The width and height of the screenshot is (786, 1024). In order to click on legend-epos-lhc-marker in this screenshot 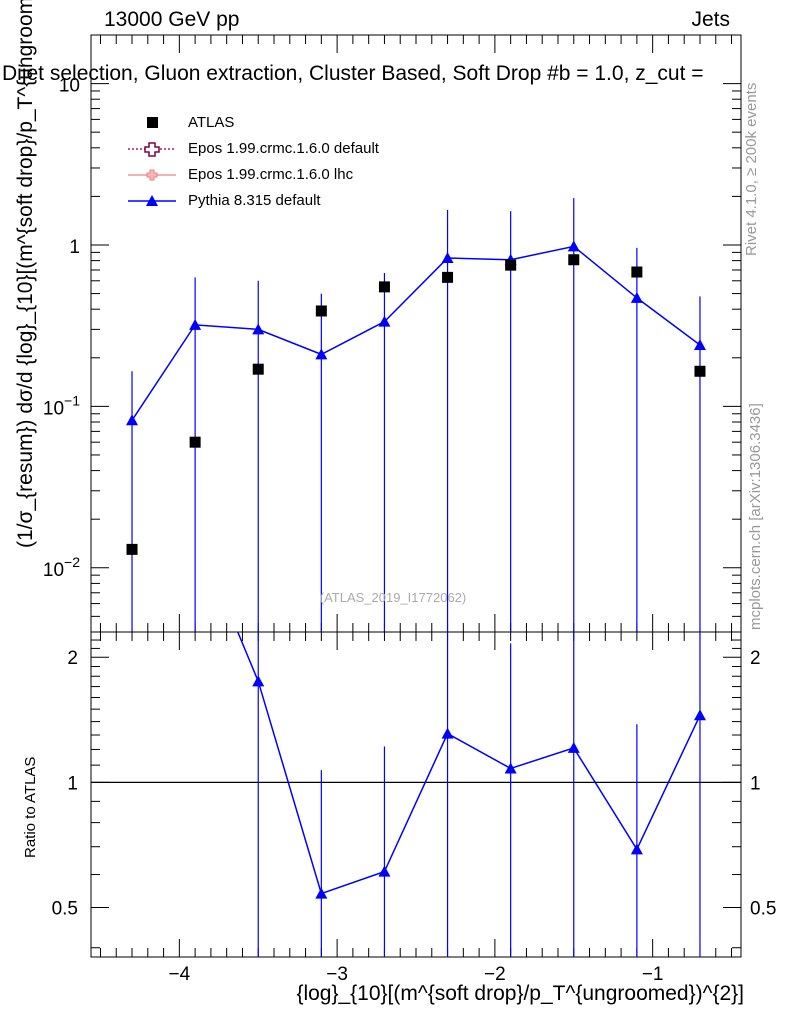, I will do `click(152, 175)`.